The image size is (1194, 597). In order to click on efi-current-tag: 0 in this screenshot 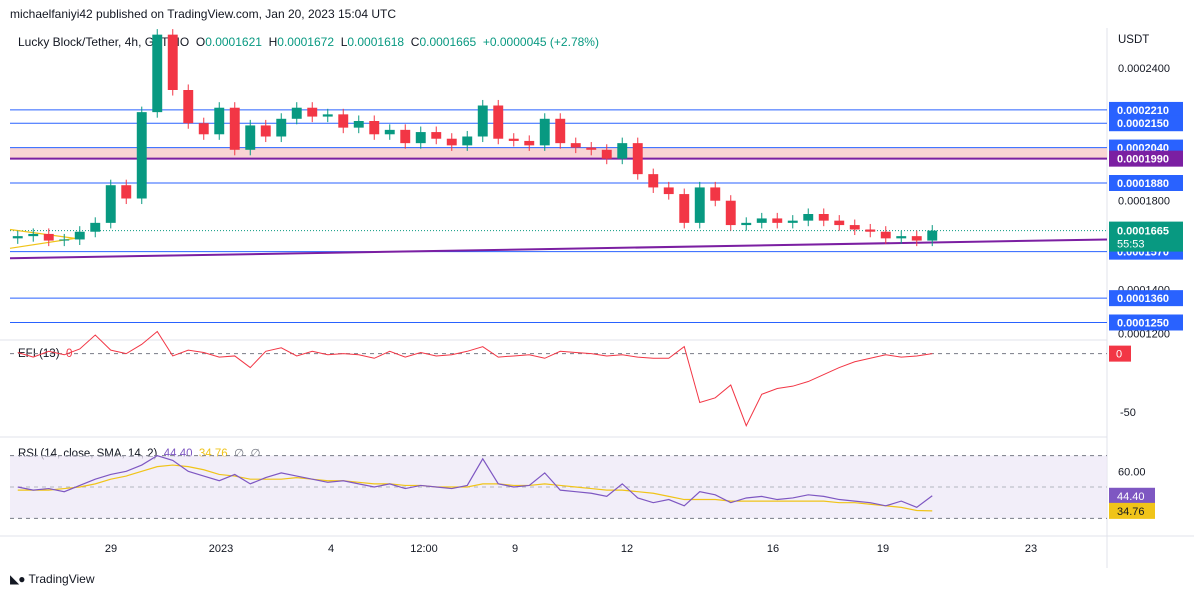, I will do `click(1119, 355)`.